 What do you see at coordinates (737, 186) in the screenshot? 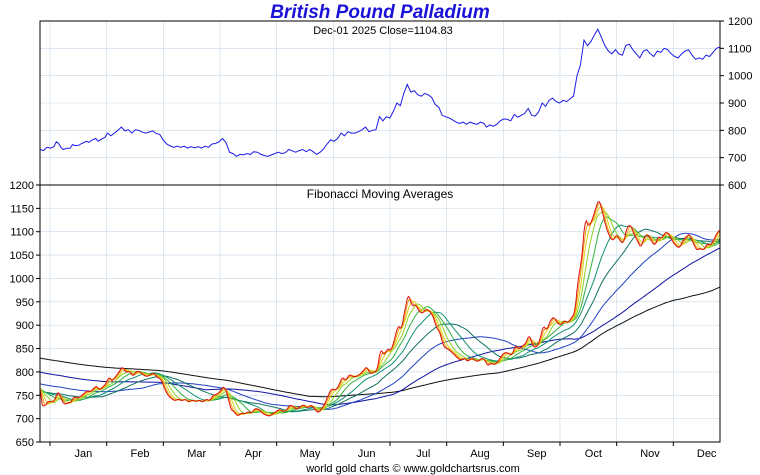
I see `top-y-tick-label: 600` at bounding box center [737, 186].